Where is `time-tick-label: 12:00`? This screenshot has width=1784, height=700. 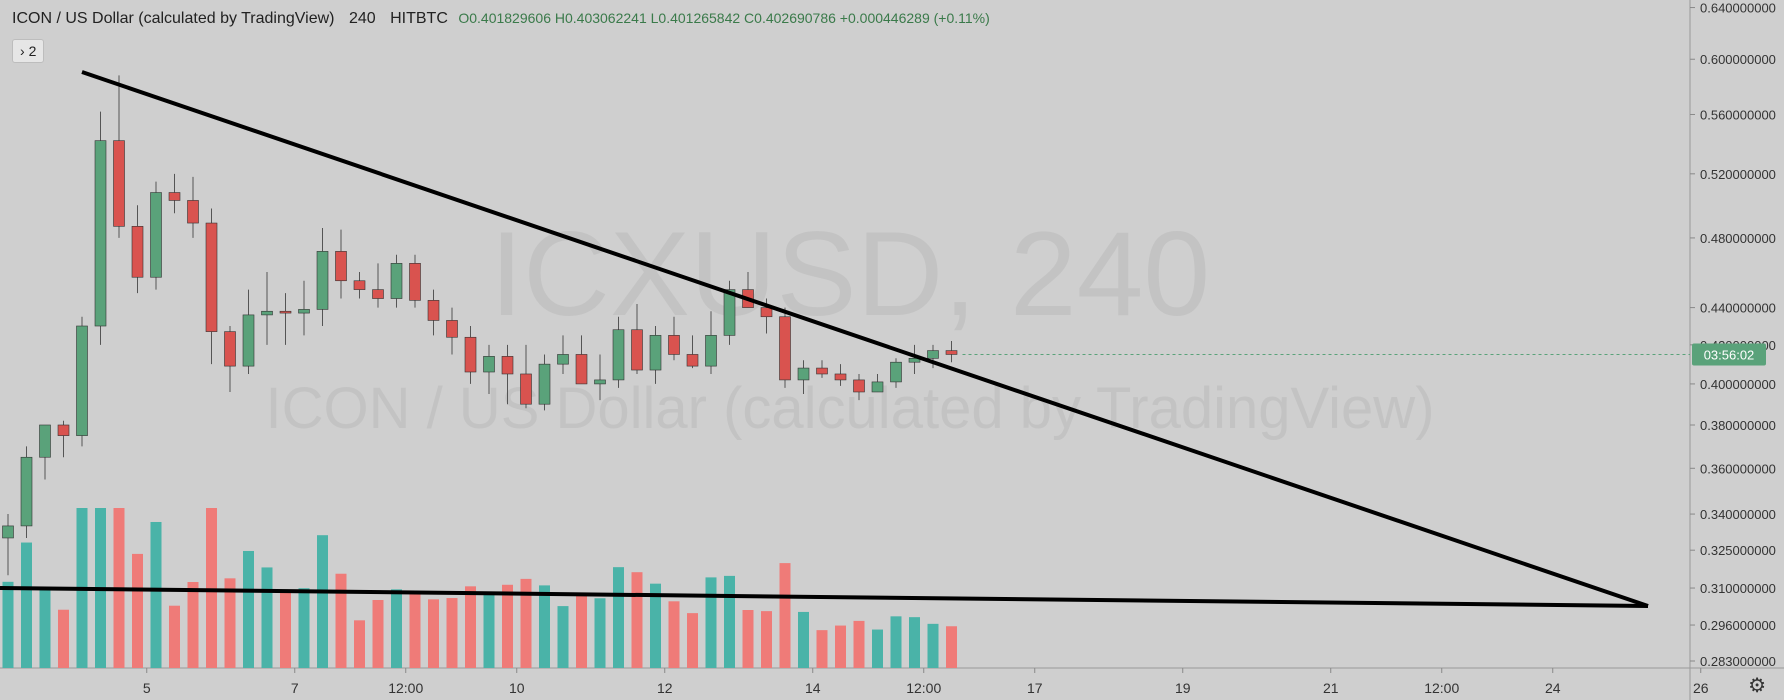
time-tick-label: 12:00 is located at coordinates (923, 688).